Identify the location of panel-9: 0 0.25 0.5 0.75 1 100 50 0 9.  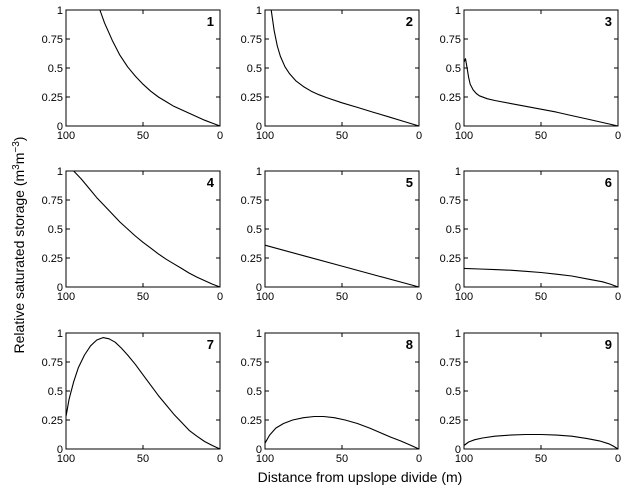
(530, 396).